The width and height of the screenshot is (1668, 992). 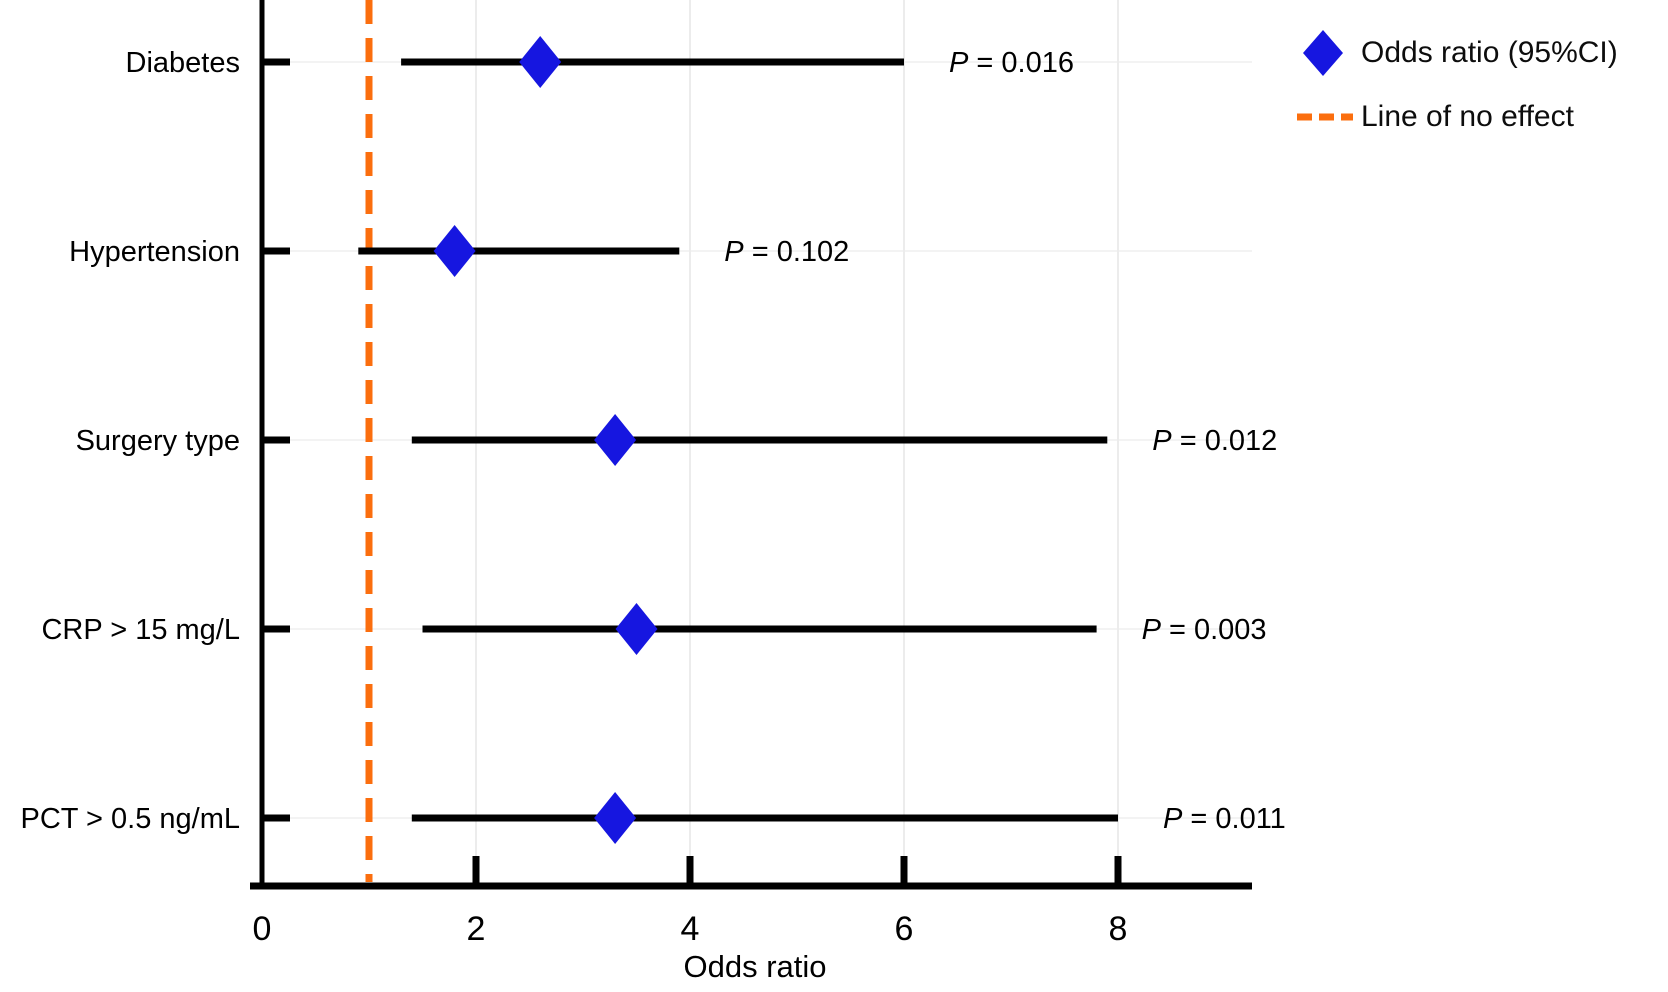 I want to click on category-label: Hypertension, so click(x=154, y=252).